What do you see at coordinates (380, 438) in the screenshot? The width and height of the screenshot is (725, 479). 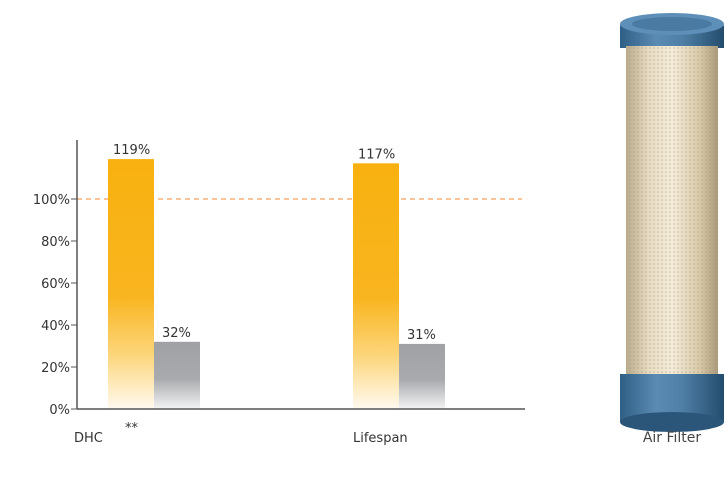 I see `category-label: Lifespan` at bounding box center [380, 438].